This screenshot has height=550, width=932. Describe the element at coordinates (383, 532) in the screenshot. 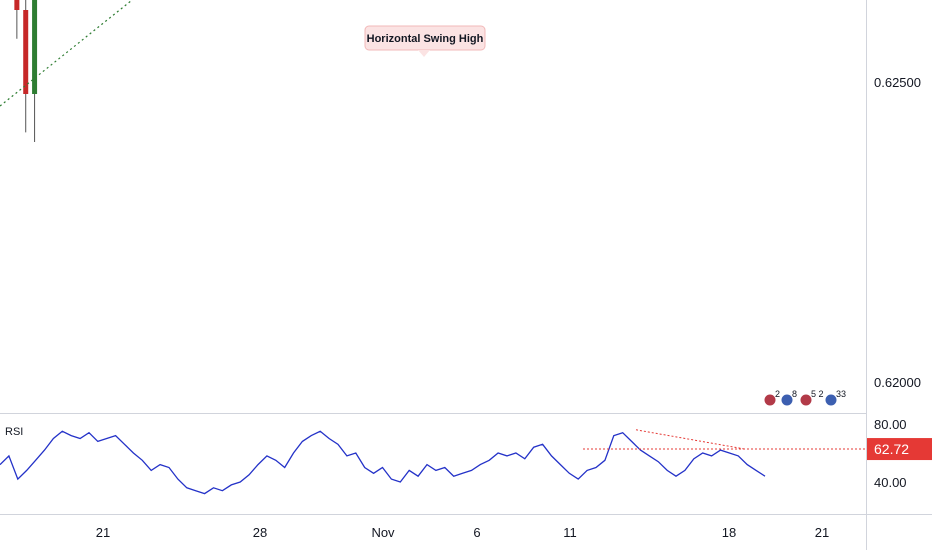

I see `time-tick-label: Nov` at that location.